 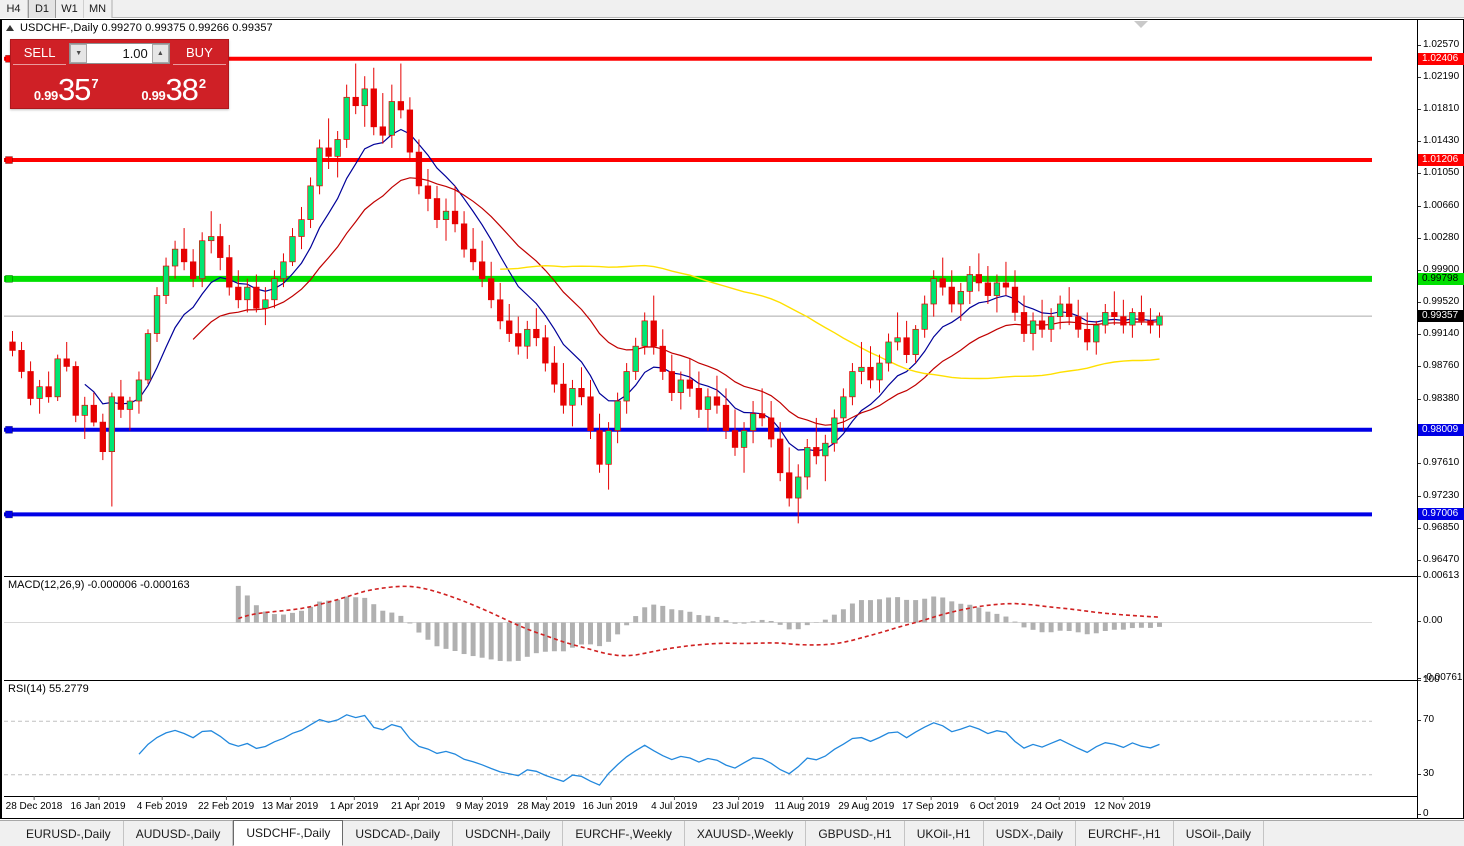 I want to click on price-tick-0.99900: 0.99900, so click(x=1441, y=270).